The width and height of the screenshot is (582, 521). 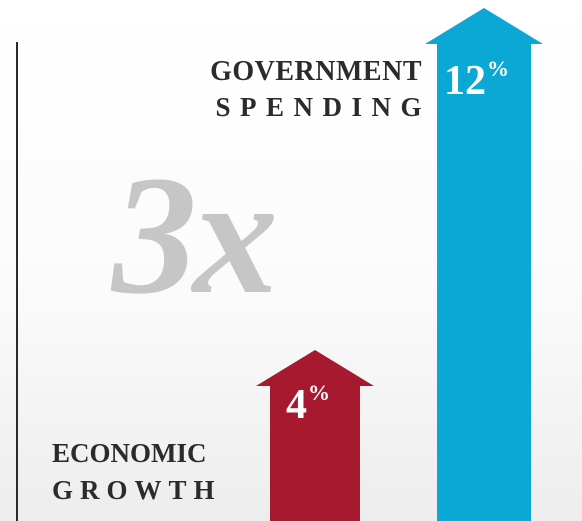 What do you see at coordinates (296, 405) in the screenshot?
I see `economic-growth-value-number: 4` at bounding box center [296, 405].